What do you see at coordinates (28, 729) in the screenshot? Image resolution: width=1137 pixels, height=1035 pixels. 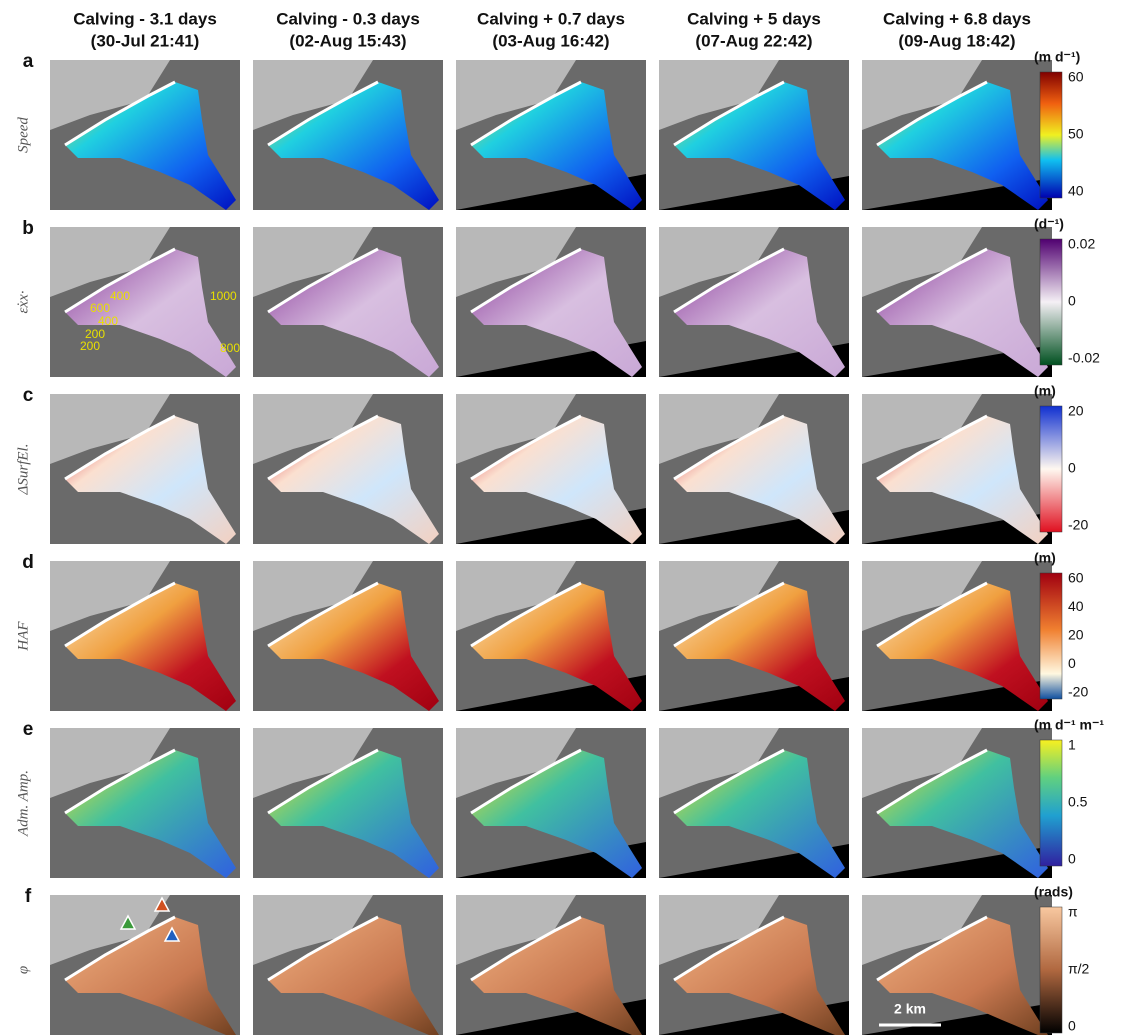 I see `row-letter: e` at bounding box center [28, 729].